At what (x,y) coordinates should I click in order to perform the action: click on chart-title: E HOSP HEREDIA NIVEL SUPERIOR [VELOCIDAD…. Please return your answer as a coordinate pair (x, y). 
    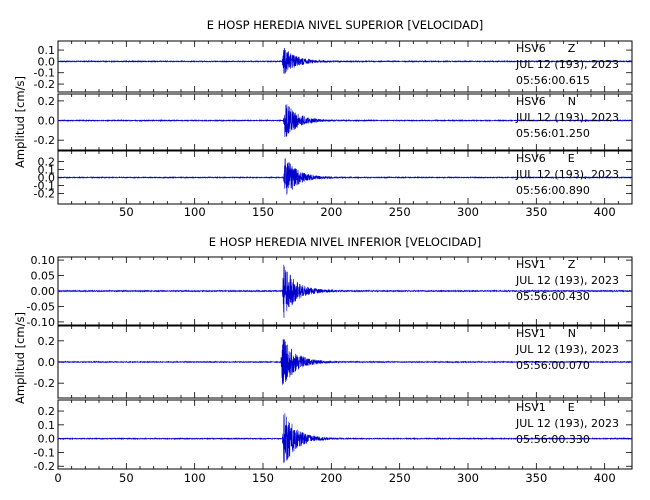
    Looking at the image, I should click on (345, 25).